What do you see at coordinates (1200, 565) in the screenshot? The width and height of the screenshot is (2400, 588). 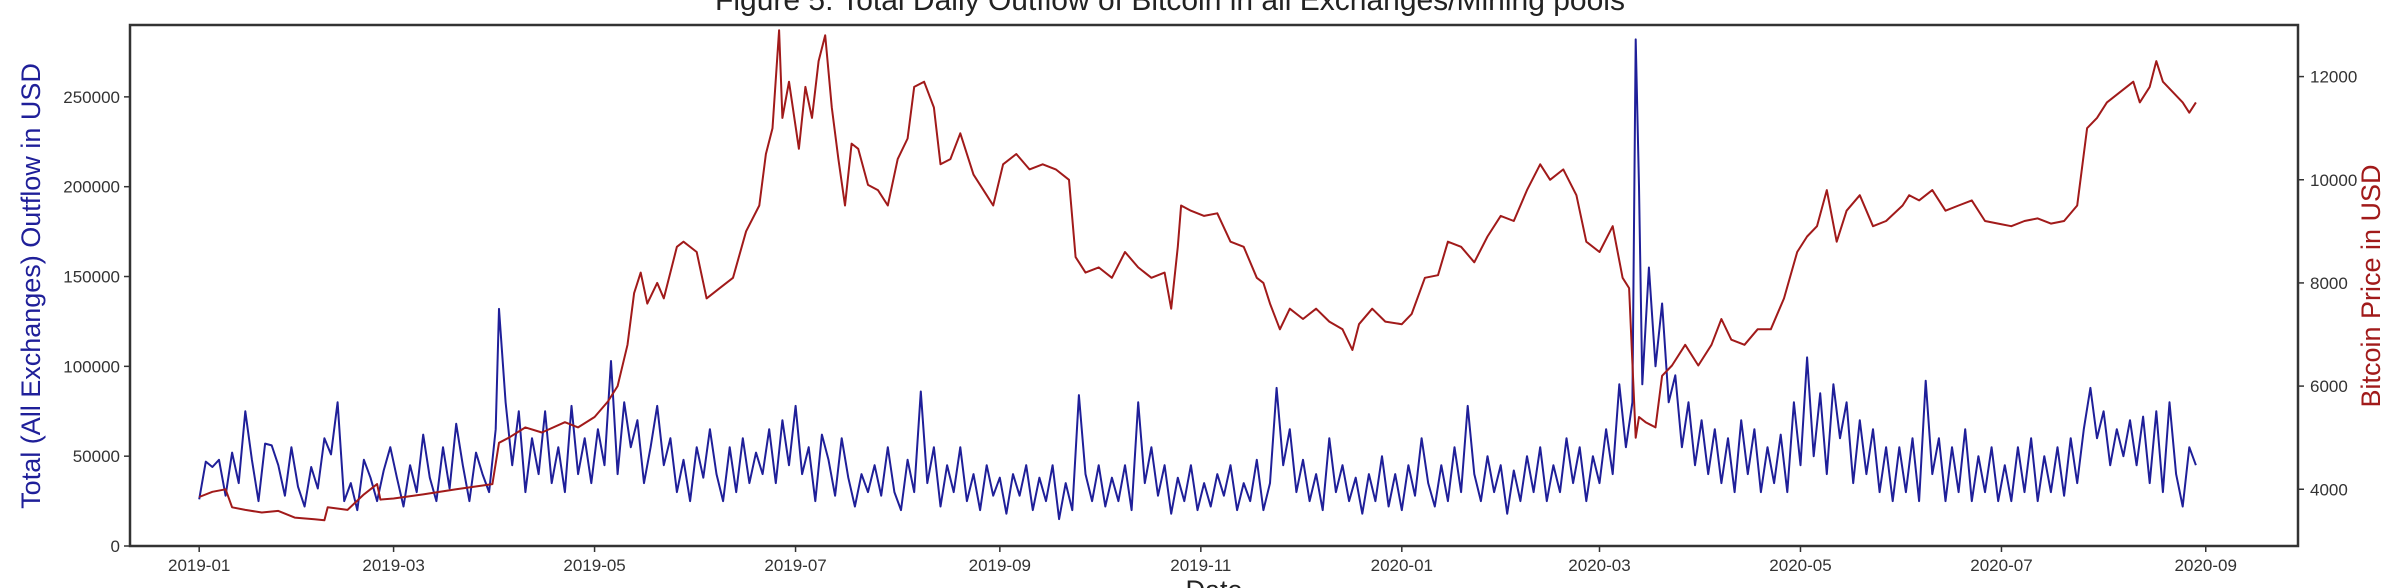 I see `x-tick-label: 2019-11` at bounding box center [1200, 565].